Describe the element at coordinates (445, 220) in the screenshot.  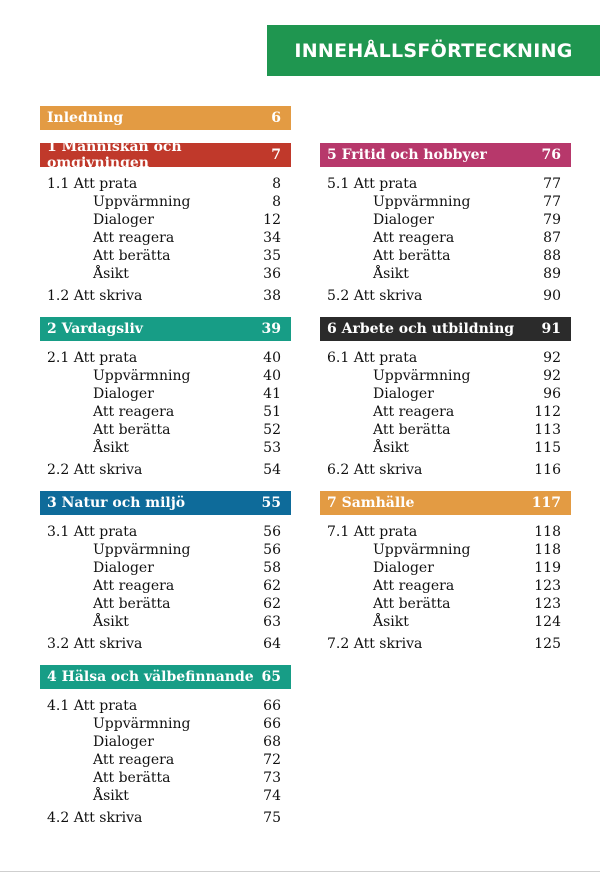
I see `toc-entry: Dialoger 79` at that location.